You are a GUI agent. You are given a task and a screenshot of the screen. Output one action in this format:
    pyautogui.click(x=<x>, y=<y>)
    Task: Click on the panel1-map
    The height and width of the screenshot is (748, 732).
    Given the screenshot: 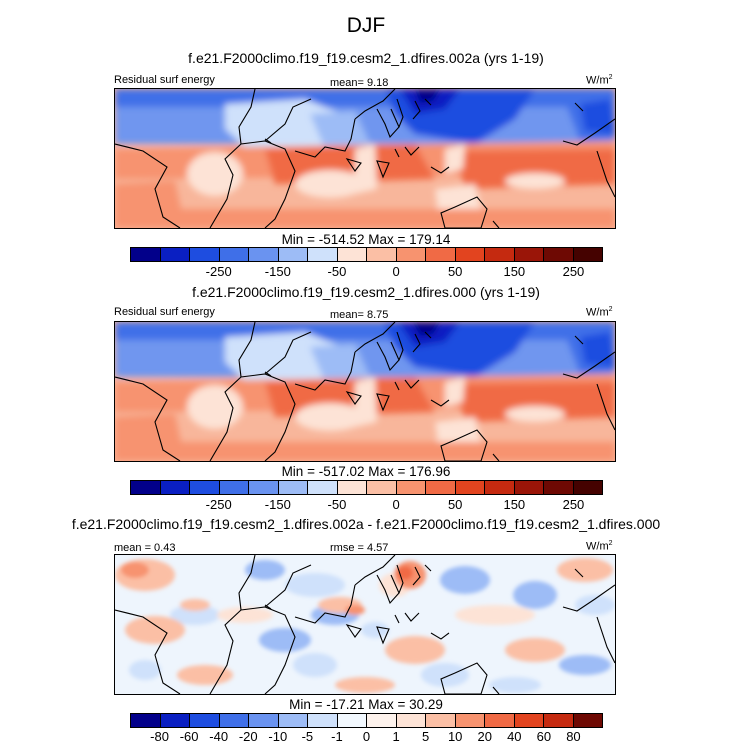 What is the action you would take?
    pyautogui.click(x=365, y=158)
    